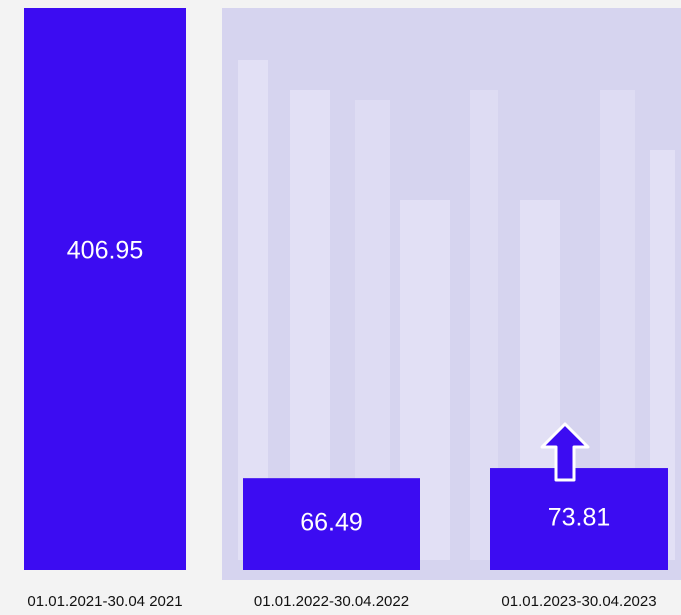 Image resolution: width=681 pixels, height=615 pixels. I want to click on value-label: 66.49, so click(331, 523).